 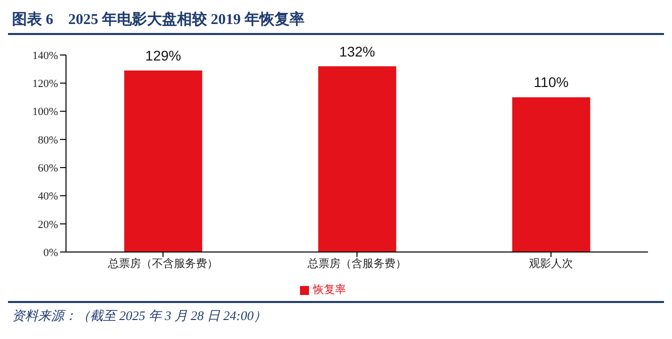 I want to click on data-label: 132%, so click(x=357, y=51).